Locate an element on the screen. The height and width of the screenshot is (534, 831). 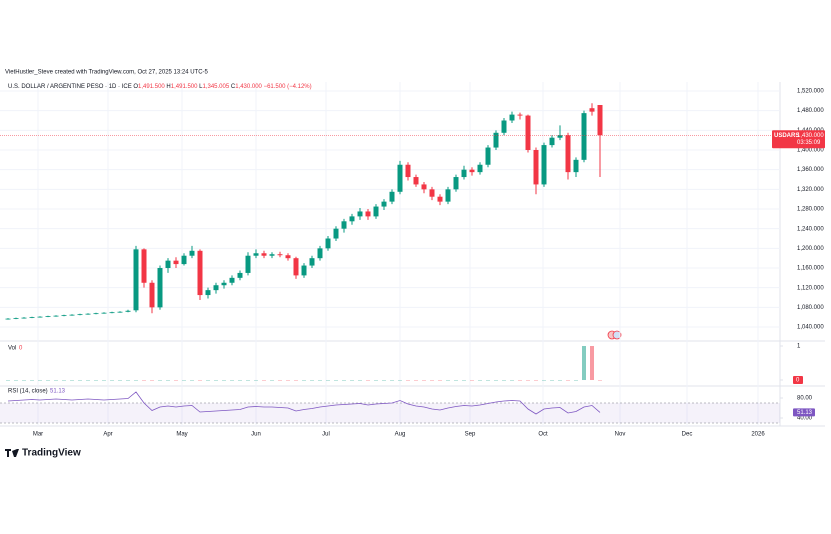
rsi-line is located at coordinates (304, 403).